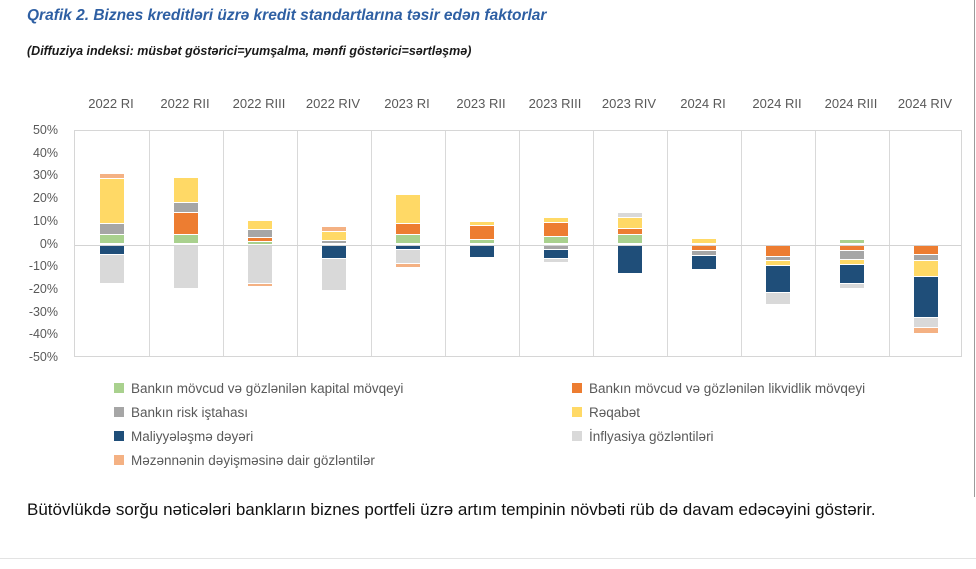 The height and width of the screenshot is (569, 976). What do you see at coordinates (45, 175) in the screenshot?
I see `y-tick-label: 30%` at bounding box center [45, 175].